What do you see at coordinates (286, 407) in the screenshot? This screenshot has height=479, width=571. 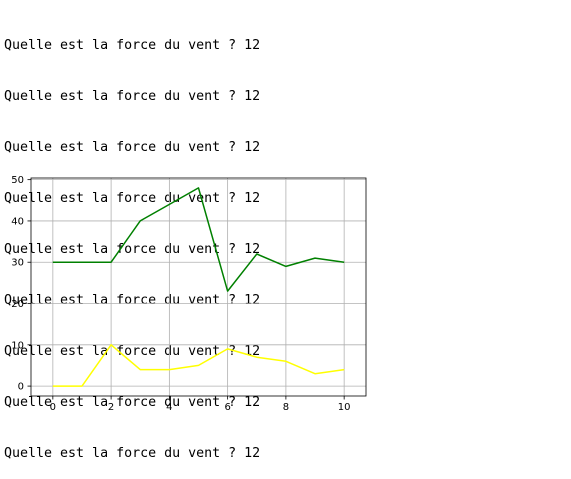 I see `x-tick-label: 8` at bounding box center [286, 407].